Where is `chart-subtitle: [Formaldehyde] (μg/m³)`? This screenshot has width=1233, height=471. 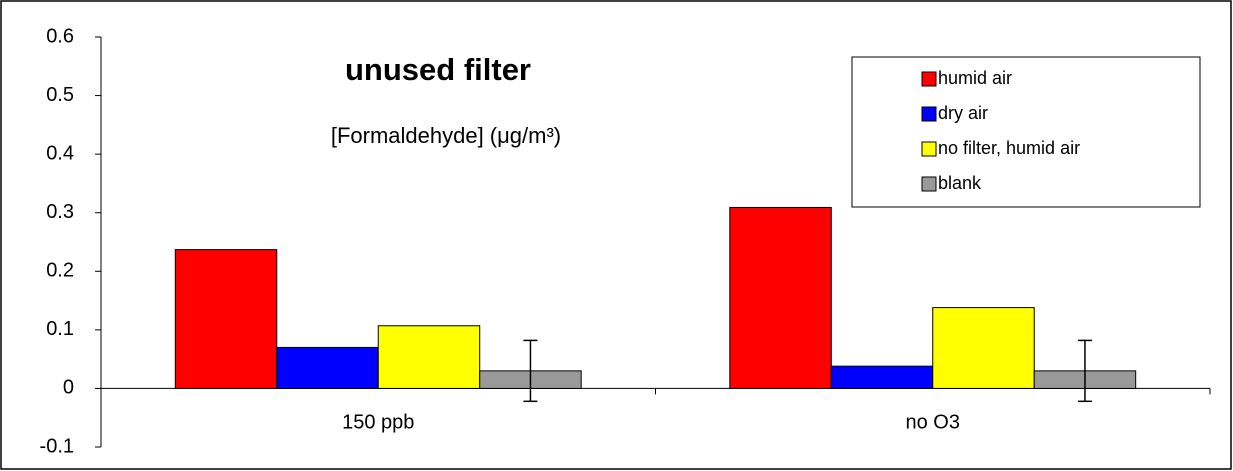
chart-subtitle: [Formaldehyde] (μg/m³) is located at coordinates (446, 135).